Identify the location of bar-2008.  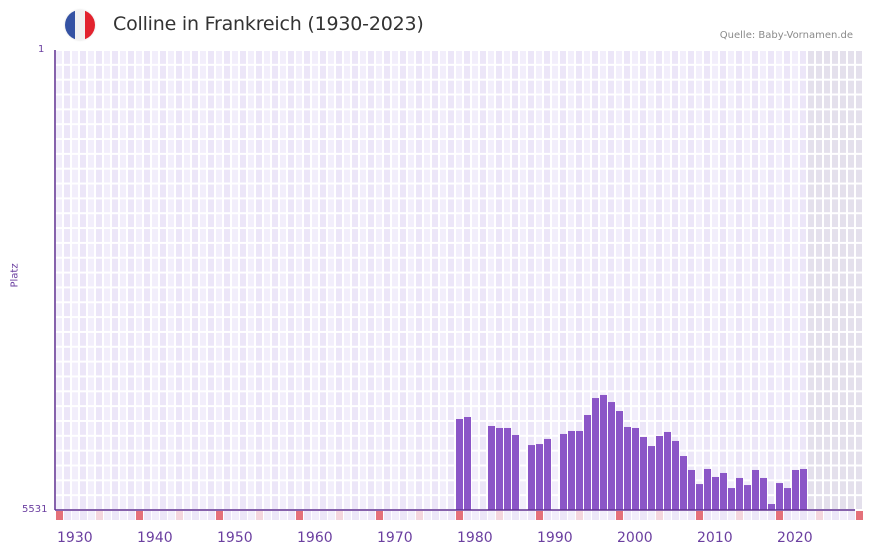
(683, 483).